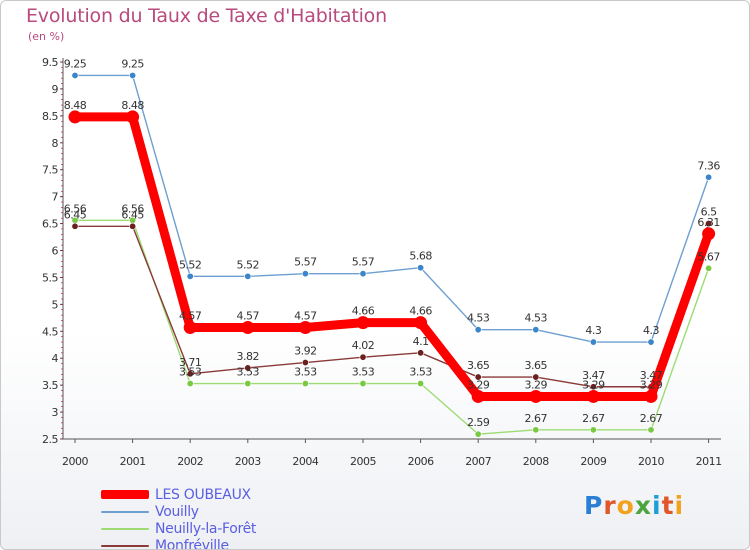  I want to click on data-label: 3.92, so click(305, 351).